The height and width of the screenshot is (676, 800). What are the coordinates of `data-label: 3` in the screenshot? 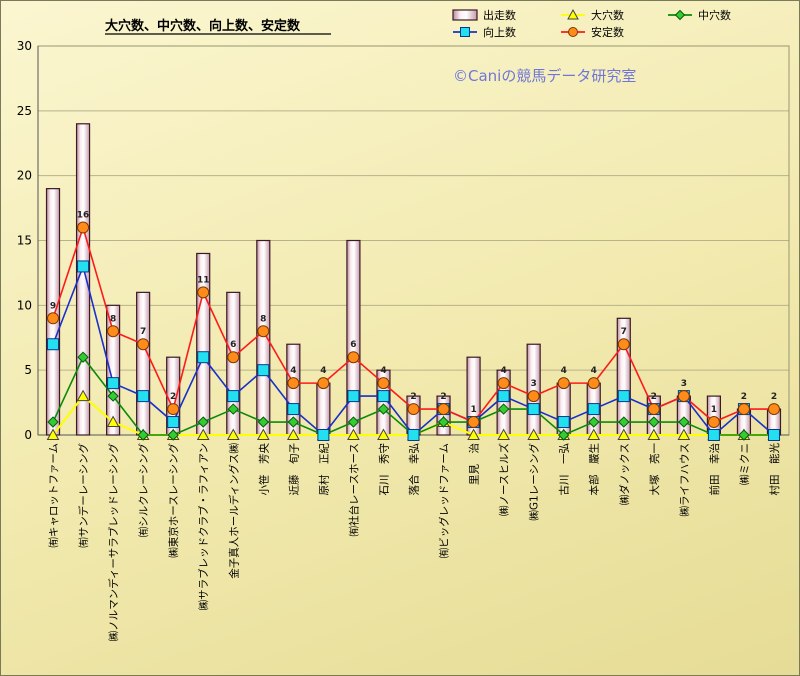 It's located at (684, 384).